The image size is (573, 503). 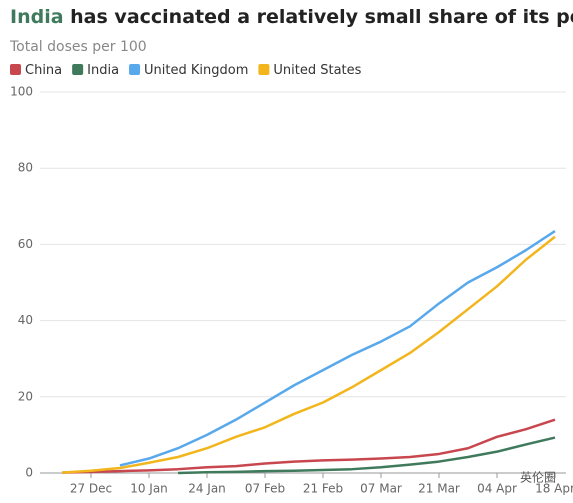 I want to click on legend-item: China, so click(x=36, y=70).